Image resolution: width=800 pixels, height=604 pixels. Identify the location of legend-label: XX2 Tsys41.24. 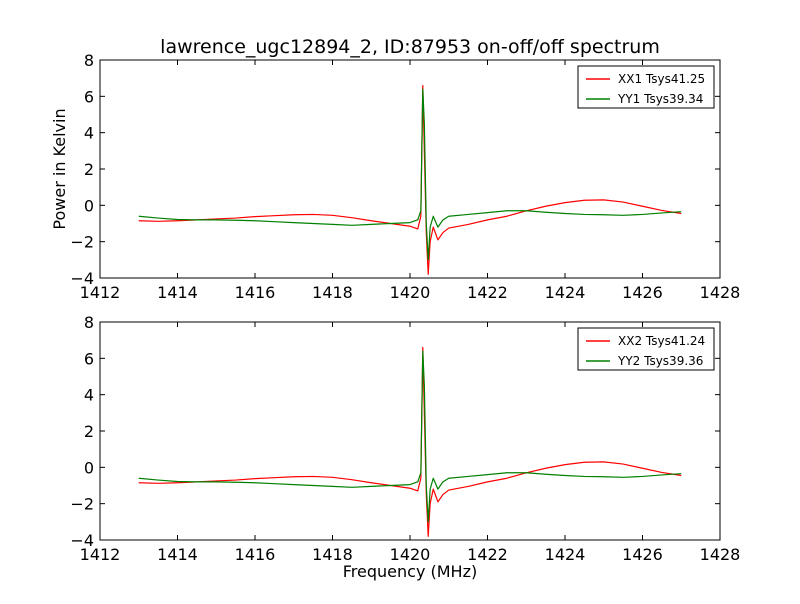
(661, 341).